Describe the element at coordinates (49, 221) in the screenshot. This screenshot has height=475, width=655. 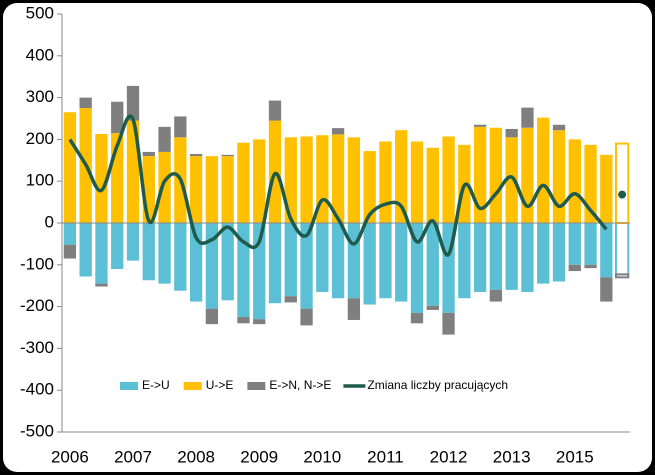
I see `y-tick-label: 0` at that location.